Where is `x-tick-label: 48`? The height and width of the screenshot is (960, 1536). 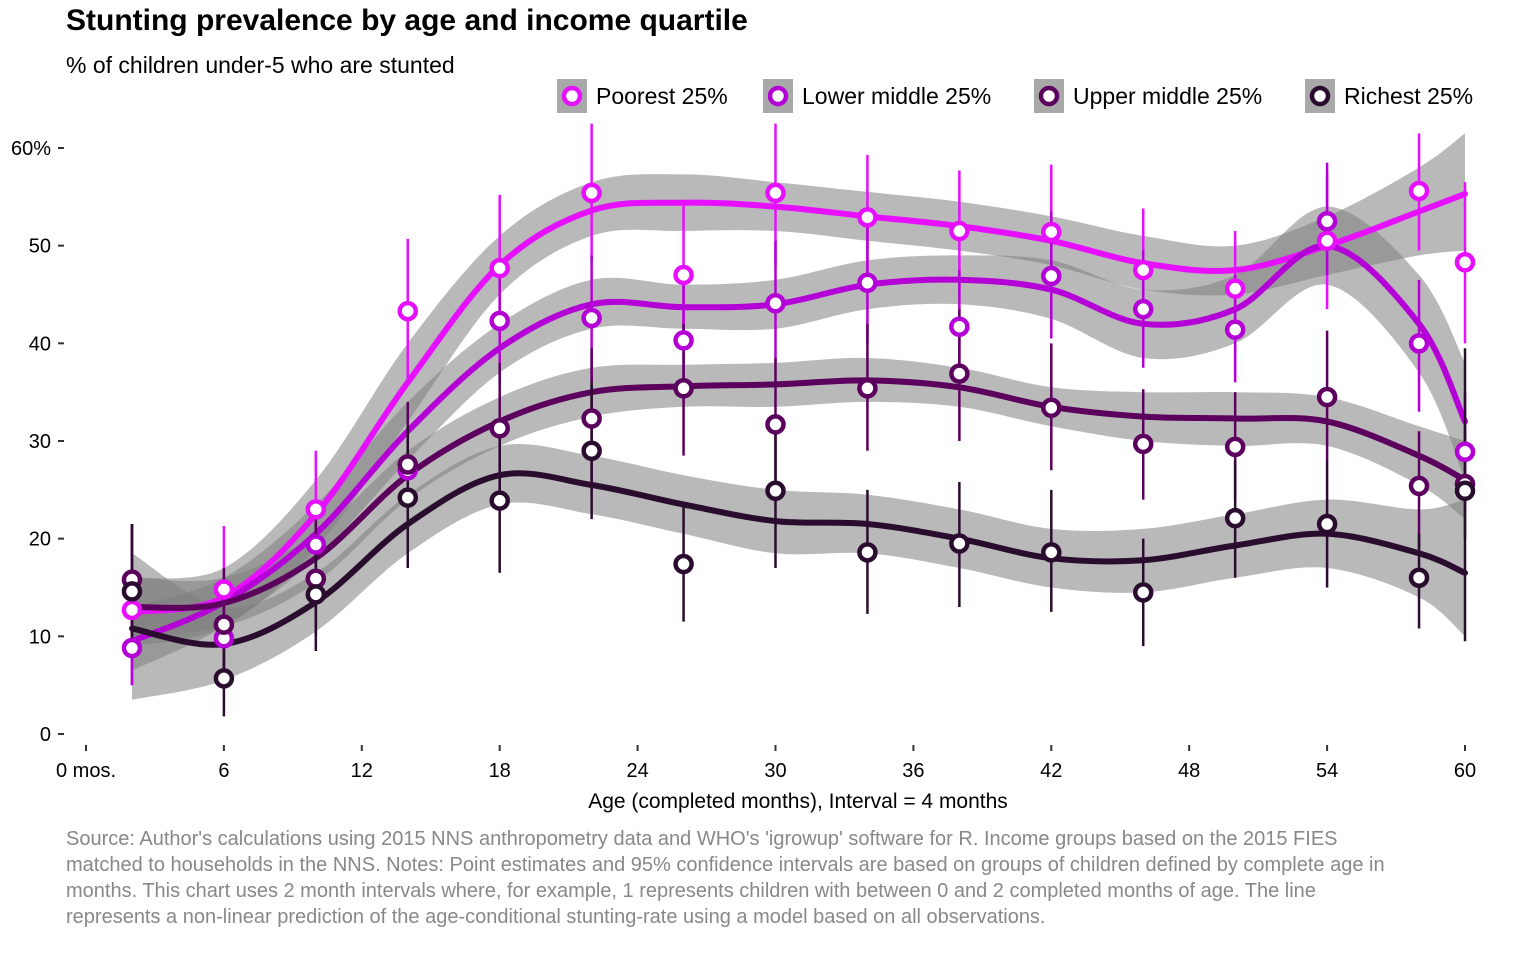
x-tick-label: 48 is located at coordinates (1189, 771).